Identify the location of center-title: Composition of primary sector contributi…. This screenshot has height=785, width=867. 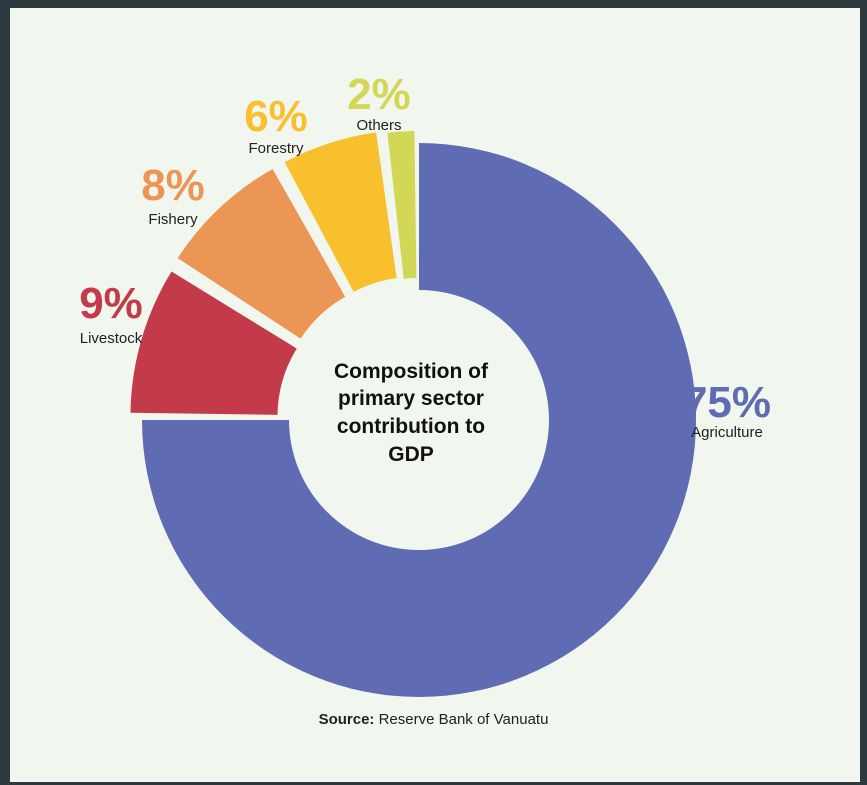
(411, 413).